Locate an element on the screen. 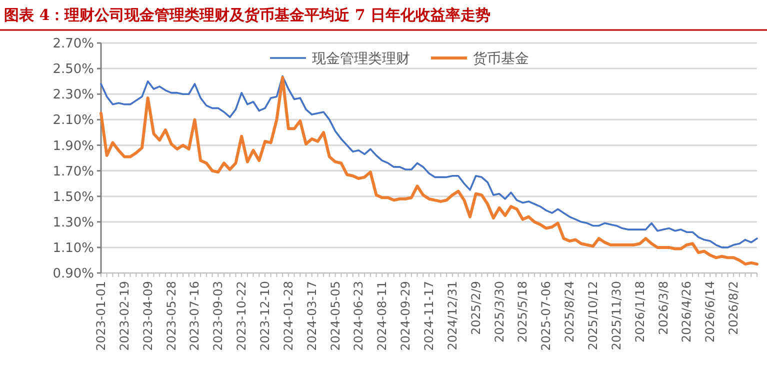  x-tick-label: 2024-08-11 is located at coordinates (382, 316).